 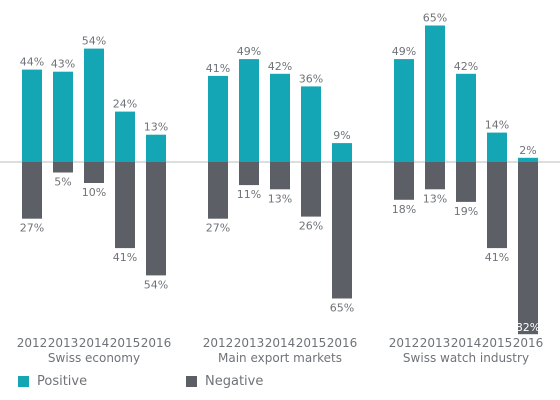 I want to click on group-label-1: Main export markets, so click(x=280, y=358).